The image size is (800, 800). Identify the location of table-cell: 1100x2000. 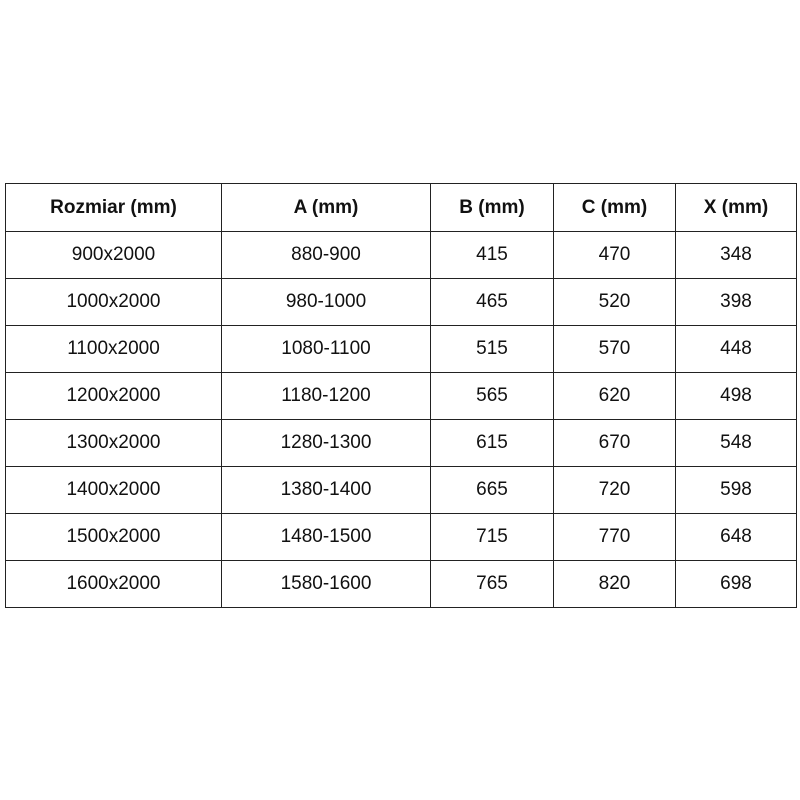
(113, 349).